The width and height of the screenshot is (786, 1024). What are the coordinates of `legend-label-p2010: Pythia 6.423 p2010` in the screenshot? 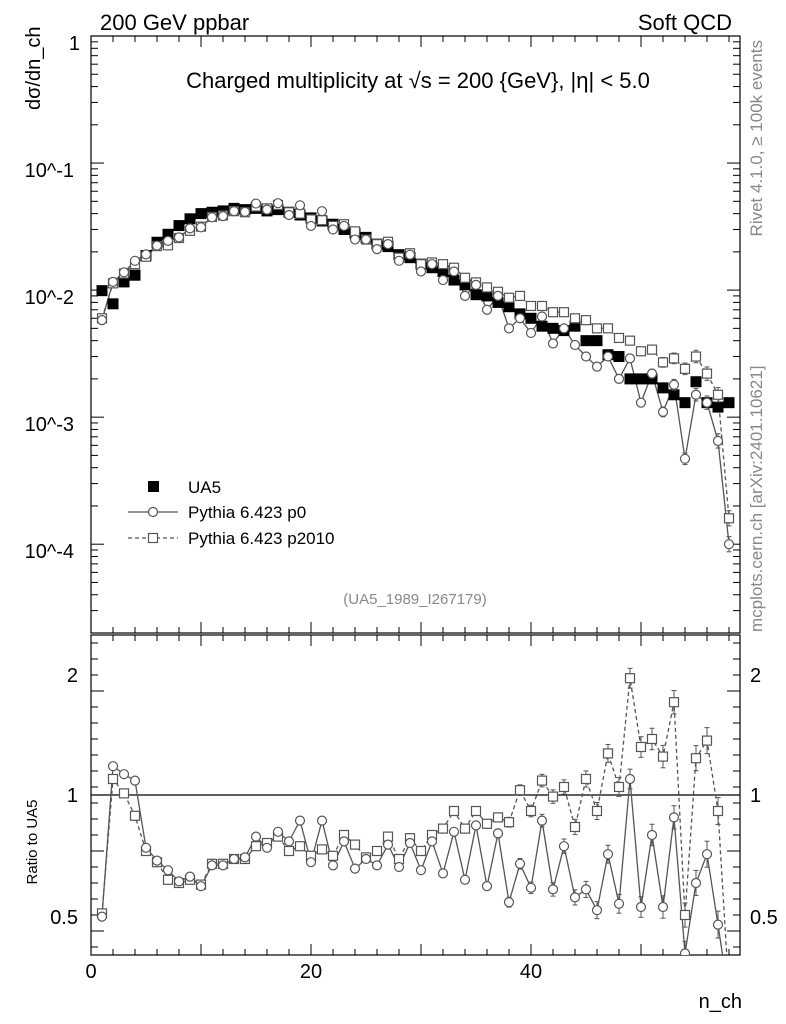 It's located at (261, 538).